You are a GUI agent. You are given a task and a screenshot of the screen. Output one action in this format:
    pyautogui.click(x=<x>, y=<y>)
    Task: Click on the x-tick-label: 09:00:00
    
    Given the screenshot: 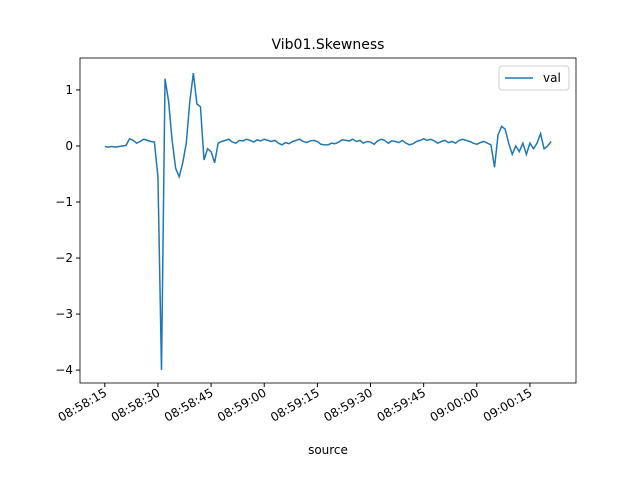 What is the action you would take?
    pyautogui.click(x=455, y=404)
    